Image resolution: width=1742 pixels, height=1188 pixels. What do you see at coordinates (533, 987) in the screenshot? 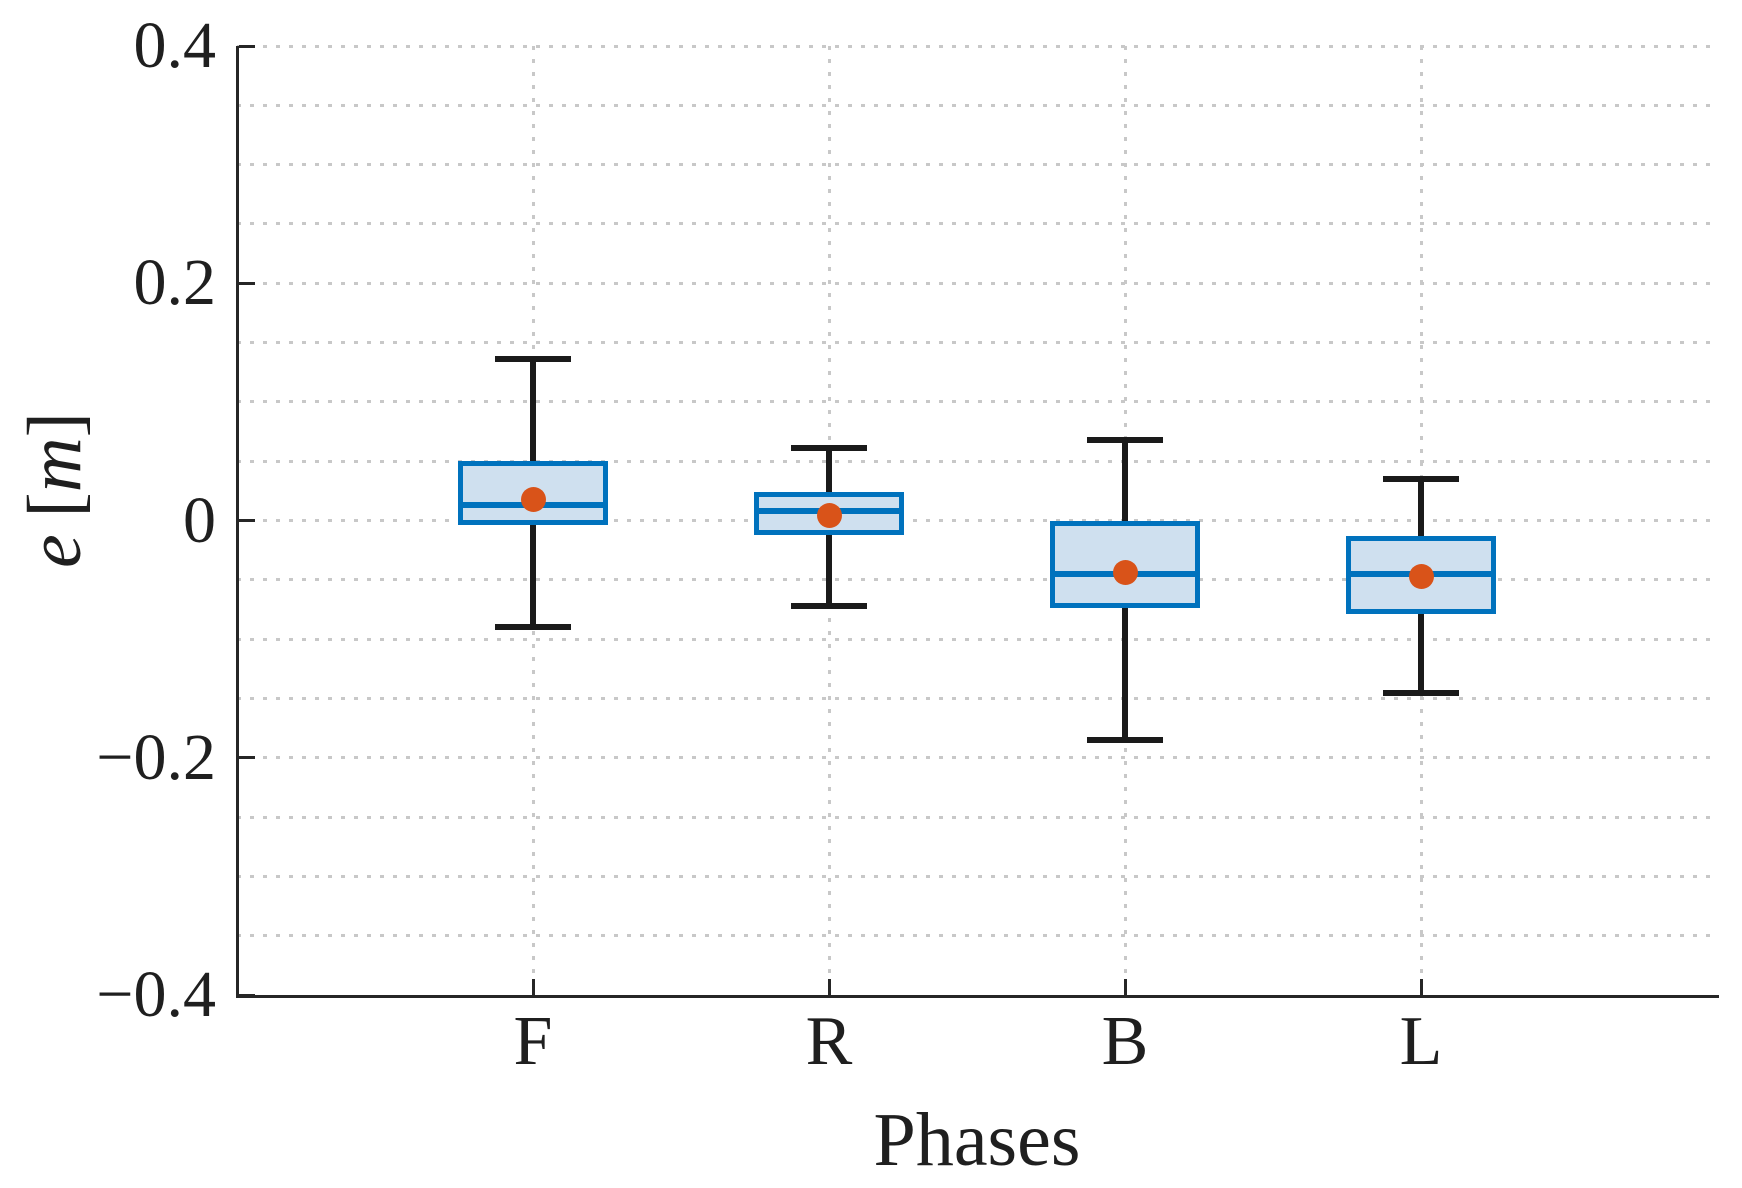
I see `x-tick-F` at bounding box center [533, 987].